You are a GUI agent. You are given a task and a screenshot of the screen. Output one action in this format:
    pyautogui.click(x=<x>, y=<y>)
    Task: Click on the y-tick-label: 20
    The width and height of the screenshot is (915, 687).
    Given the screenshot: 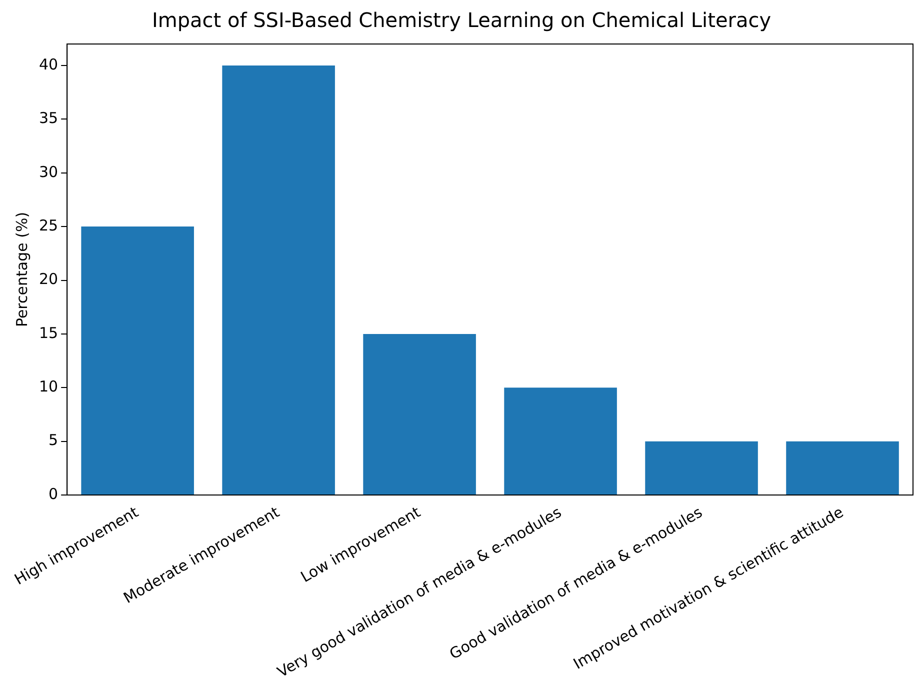 What is the action you would take?
    pyautogui.click(x=48, y=279)
    